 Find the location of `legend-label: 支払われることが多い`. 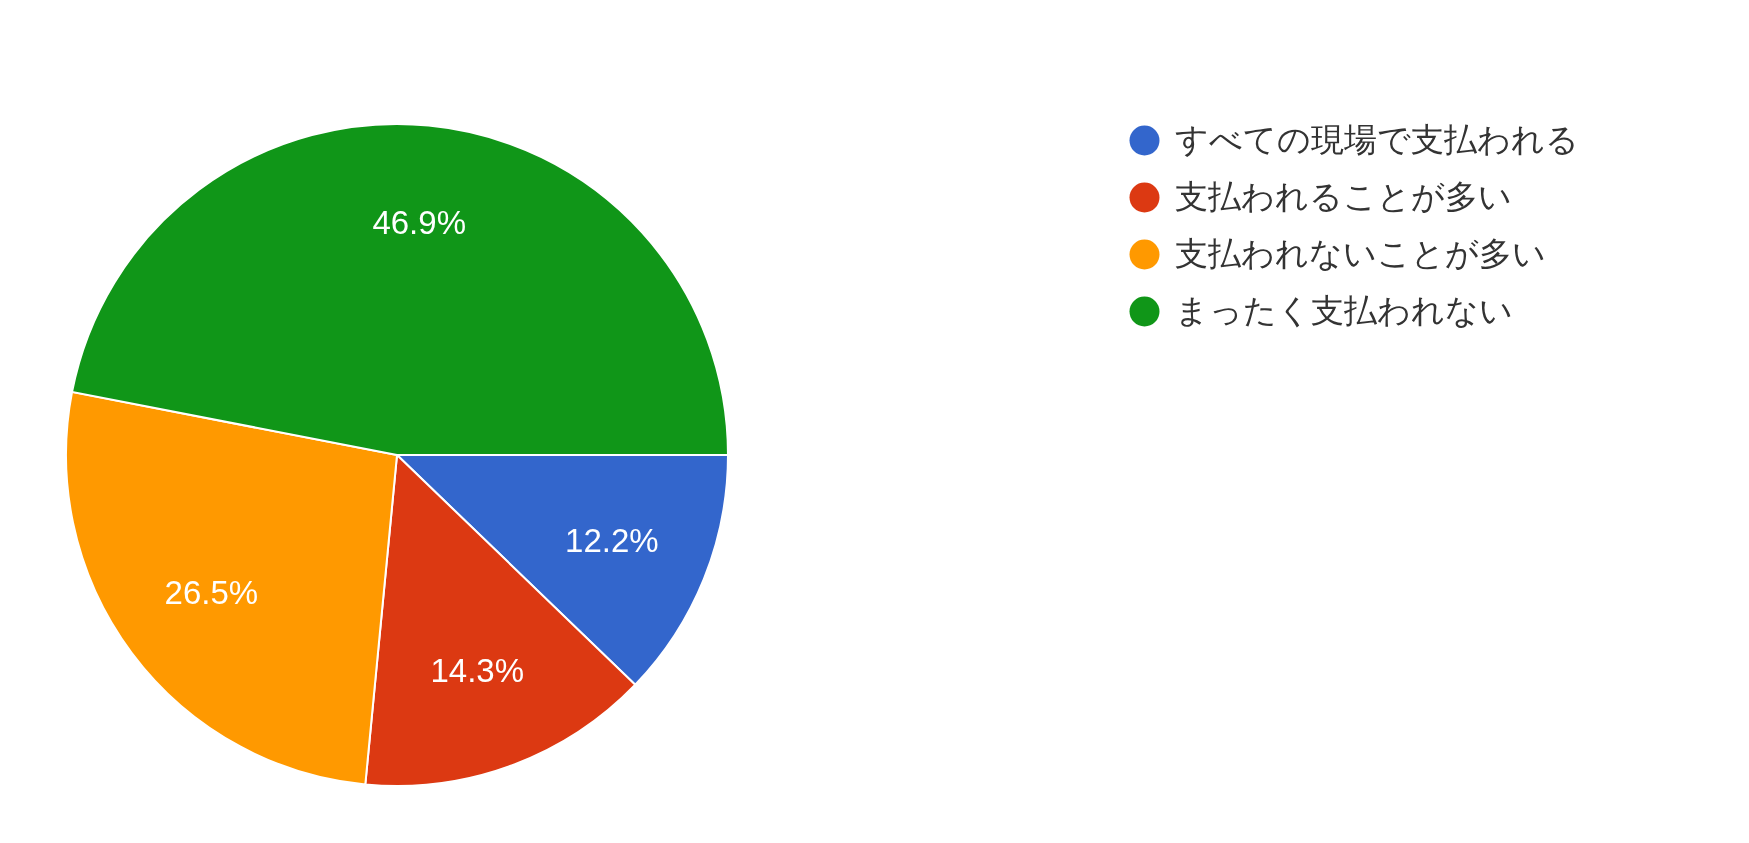

legend-label: 支払われることが多い is located at coordinates (1343, 196).